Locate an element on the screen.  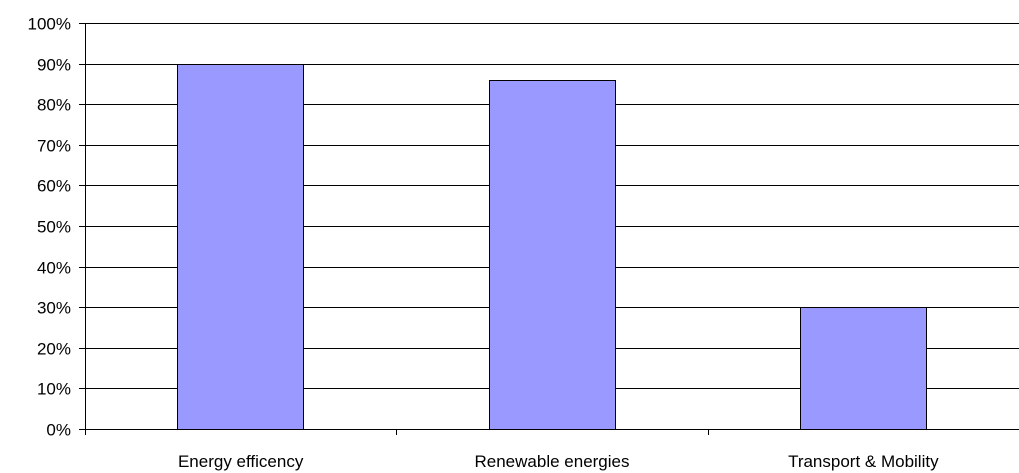
y-tick-label: 20% is located at coordinates (54, 349).